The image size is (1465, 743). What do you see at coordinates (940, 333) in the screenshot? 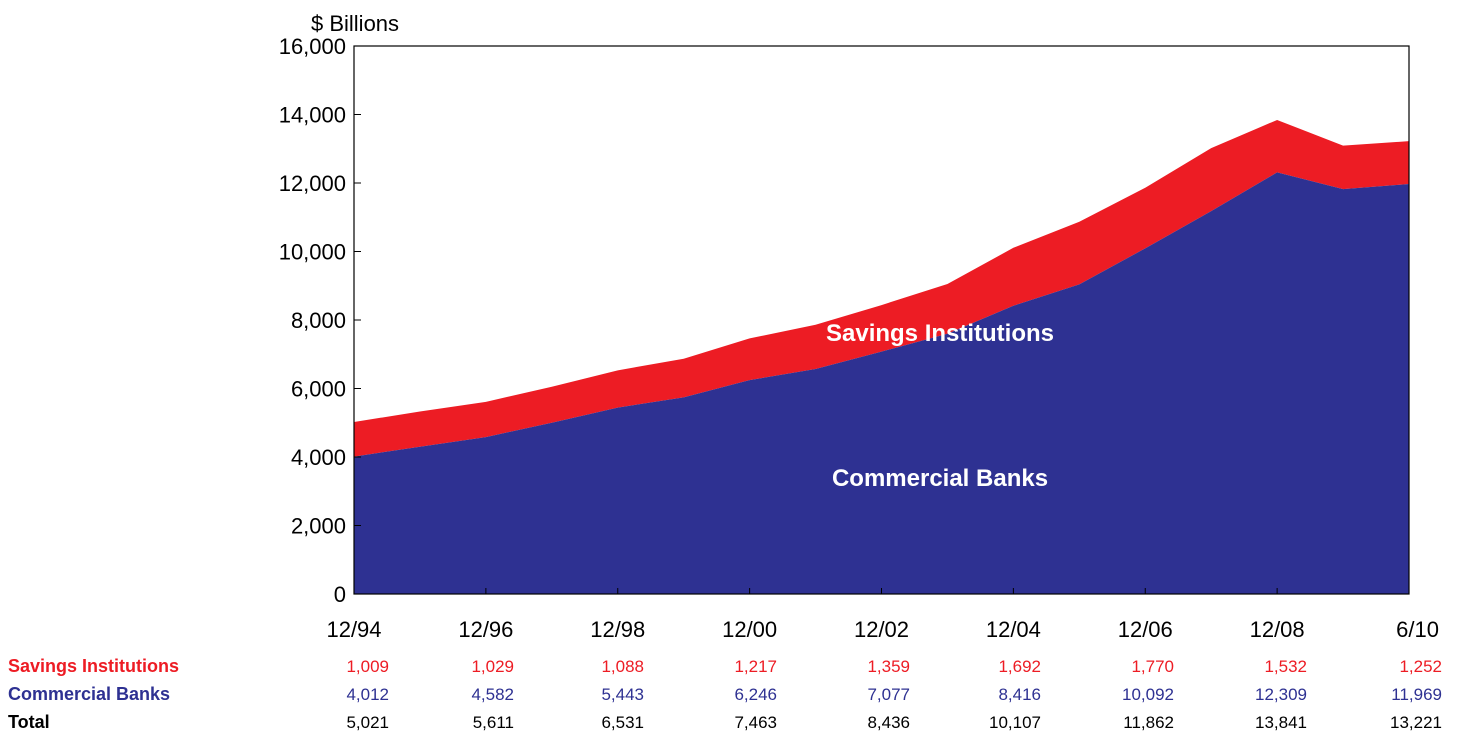
I see `savings-area-label: Savings Institutions` at bounding box center [940, 333].